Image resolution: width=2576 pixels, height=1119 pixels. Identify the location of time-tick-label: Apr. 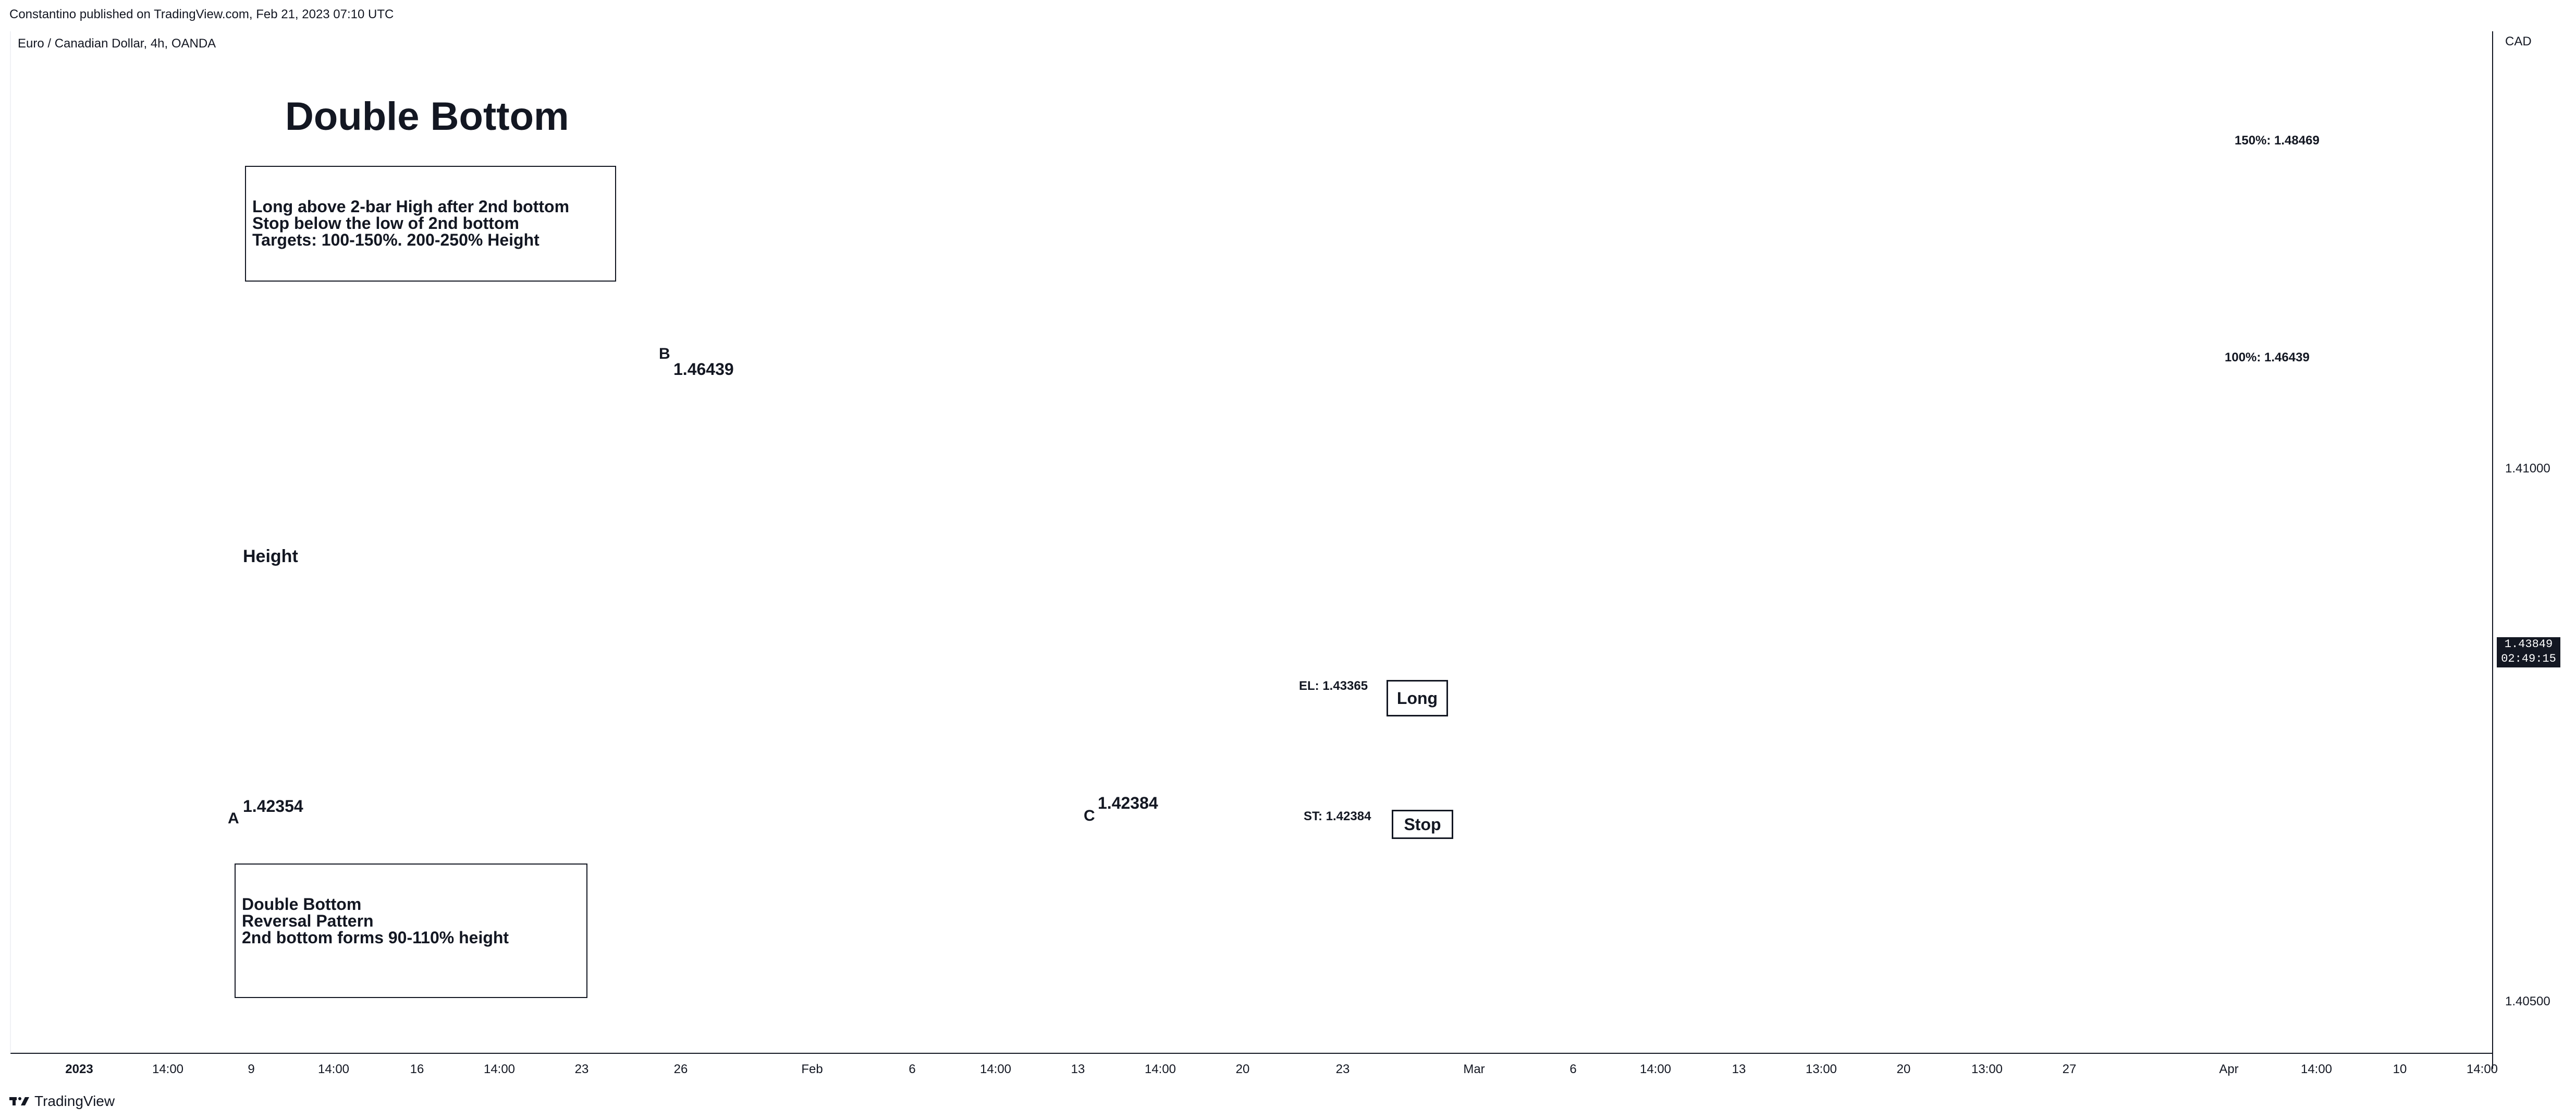
(2228, 1069).